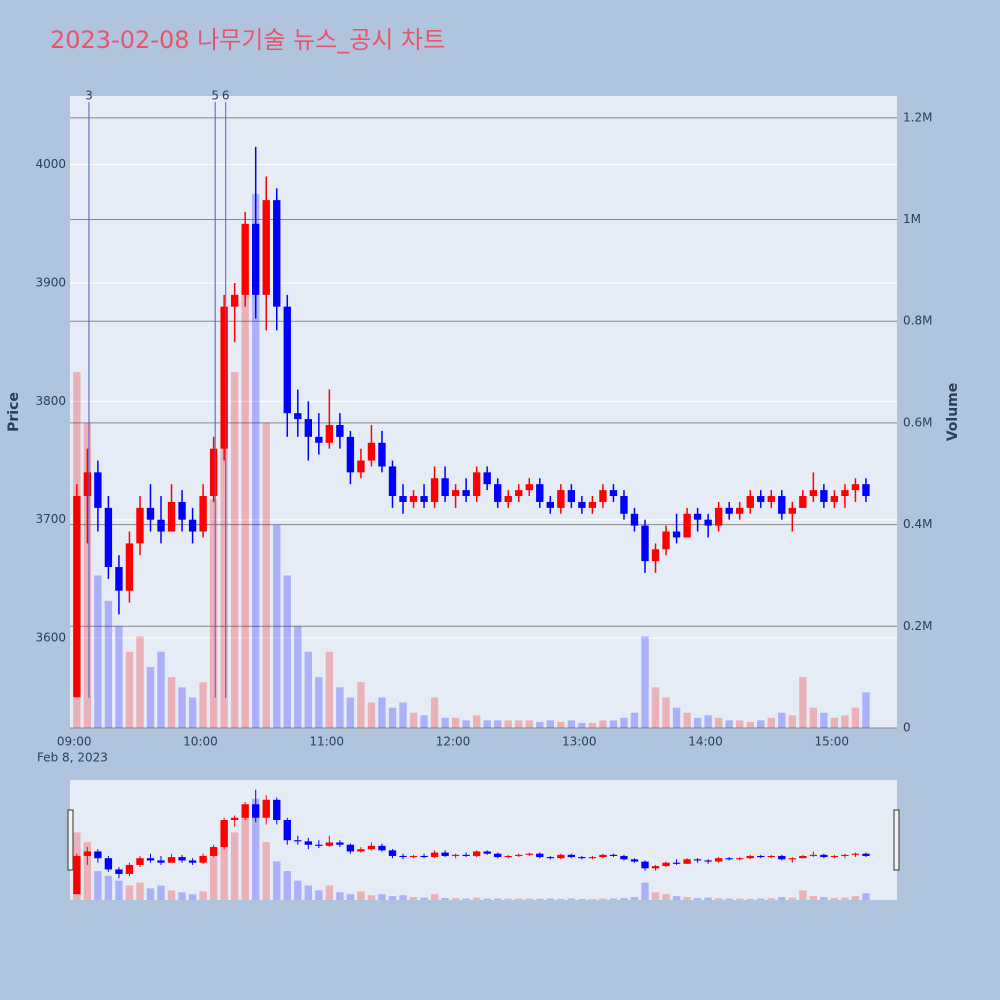 The image size is (1000, 1000). I want to click on y2-axis-title: Volume, so click(953, 412).